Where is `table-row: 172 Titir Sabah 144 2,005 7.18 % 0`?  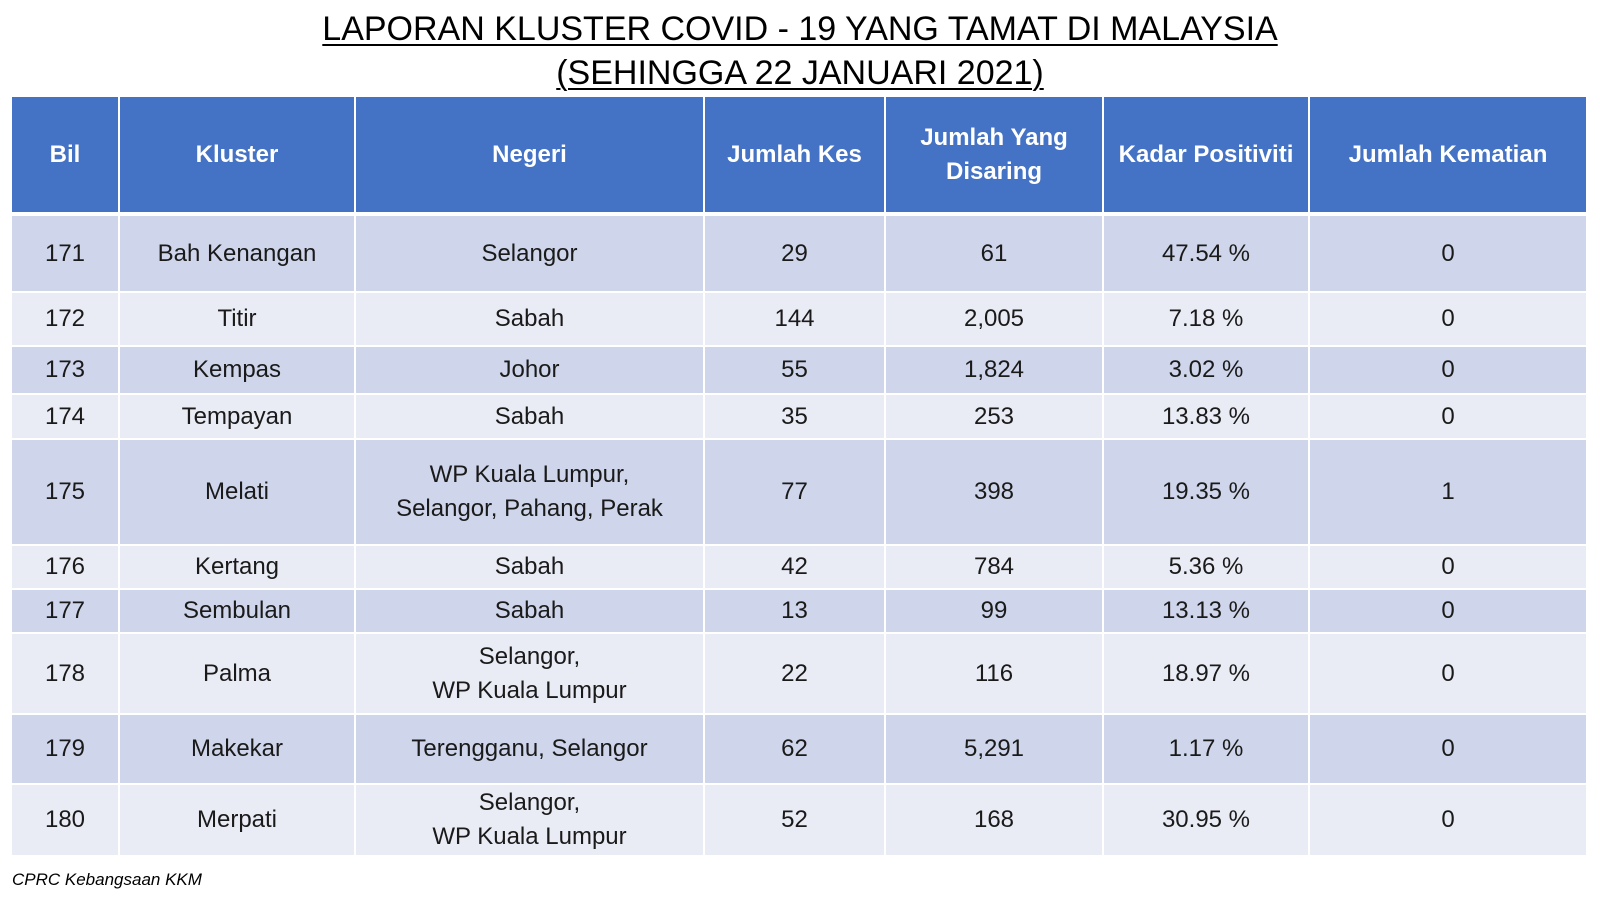
table-row: 172 Titir Sabah 144 2,005 7.18 % 0 is located at coordinates (799, 319).